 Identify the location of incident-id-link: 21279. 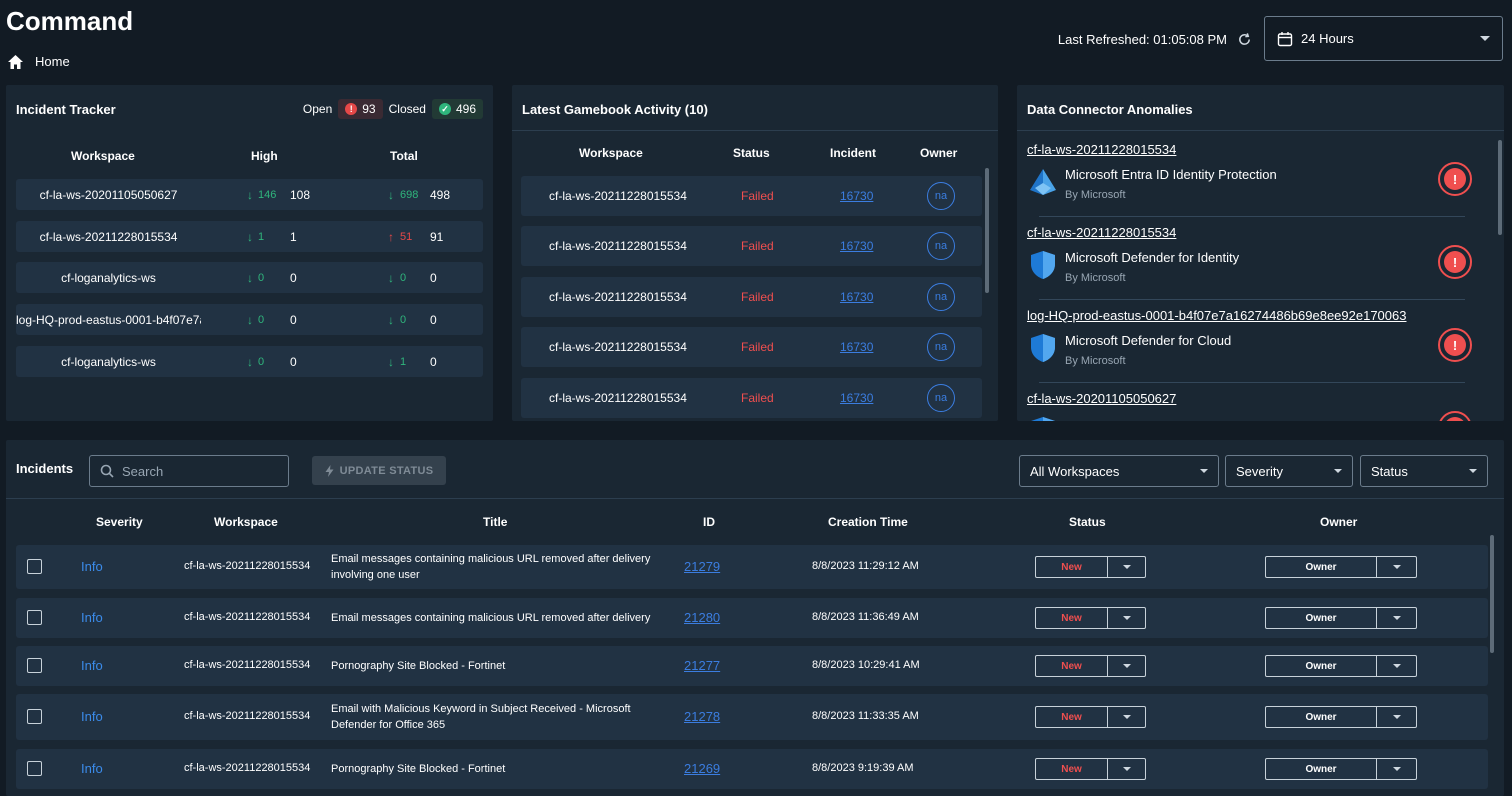
(702, 566).